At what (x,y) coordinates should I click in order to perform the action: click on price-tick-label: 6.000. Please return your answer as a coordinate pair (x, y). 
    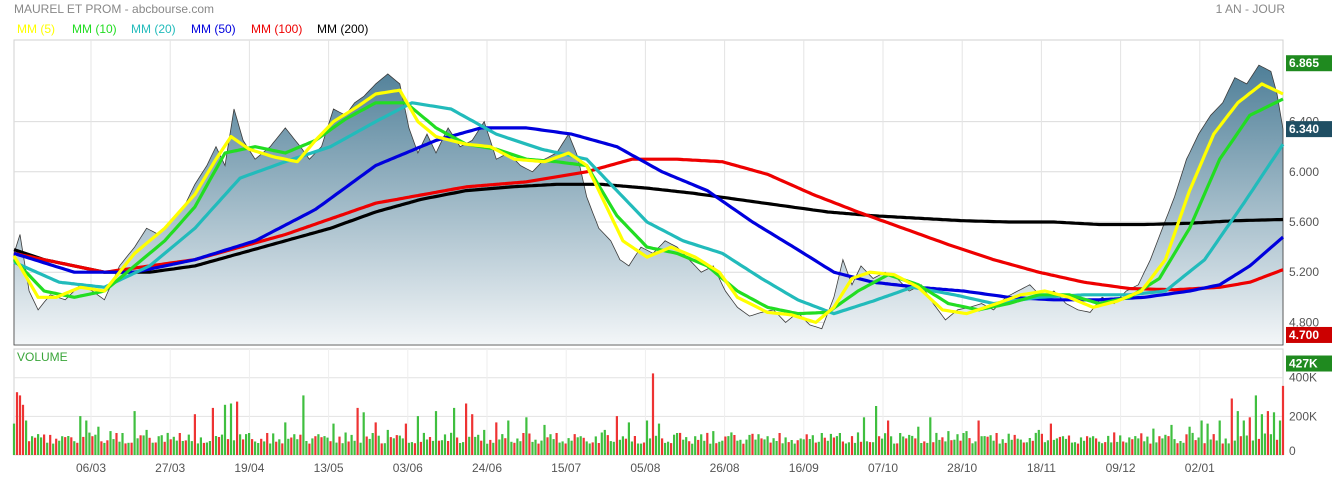
    Looking at the image, I should click on (1304, 172).